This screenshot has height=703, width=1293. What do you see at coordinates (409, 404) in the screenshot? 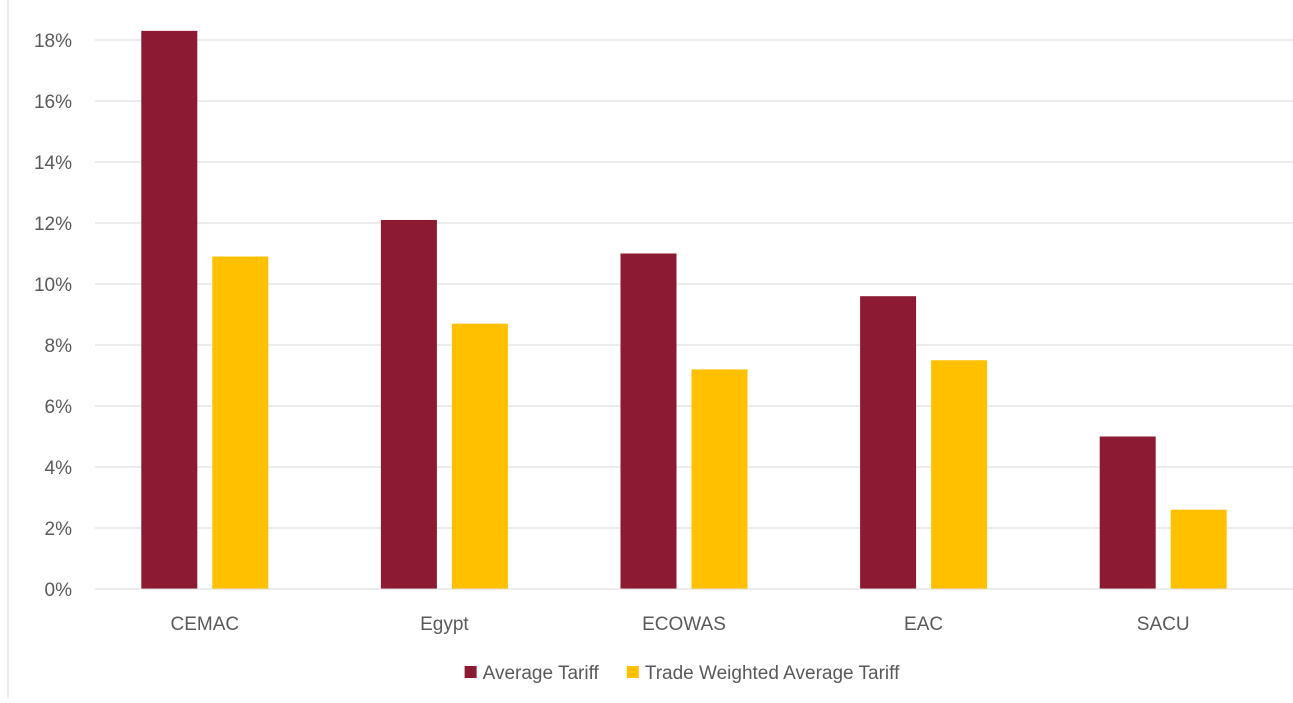
I see `bar-egypt-average-tariff` at bounding box center [409, 404].